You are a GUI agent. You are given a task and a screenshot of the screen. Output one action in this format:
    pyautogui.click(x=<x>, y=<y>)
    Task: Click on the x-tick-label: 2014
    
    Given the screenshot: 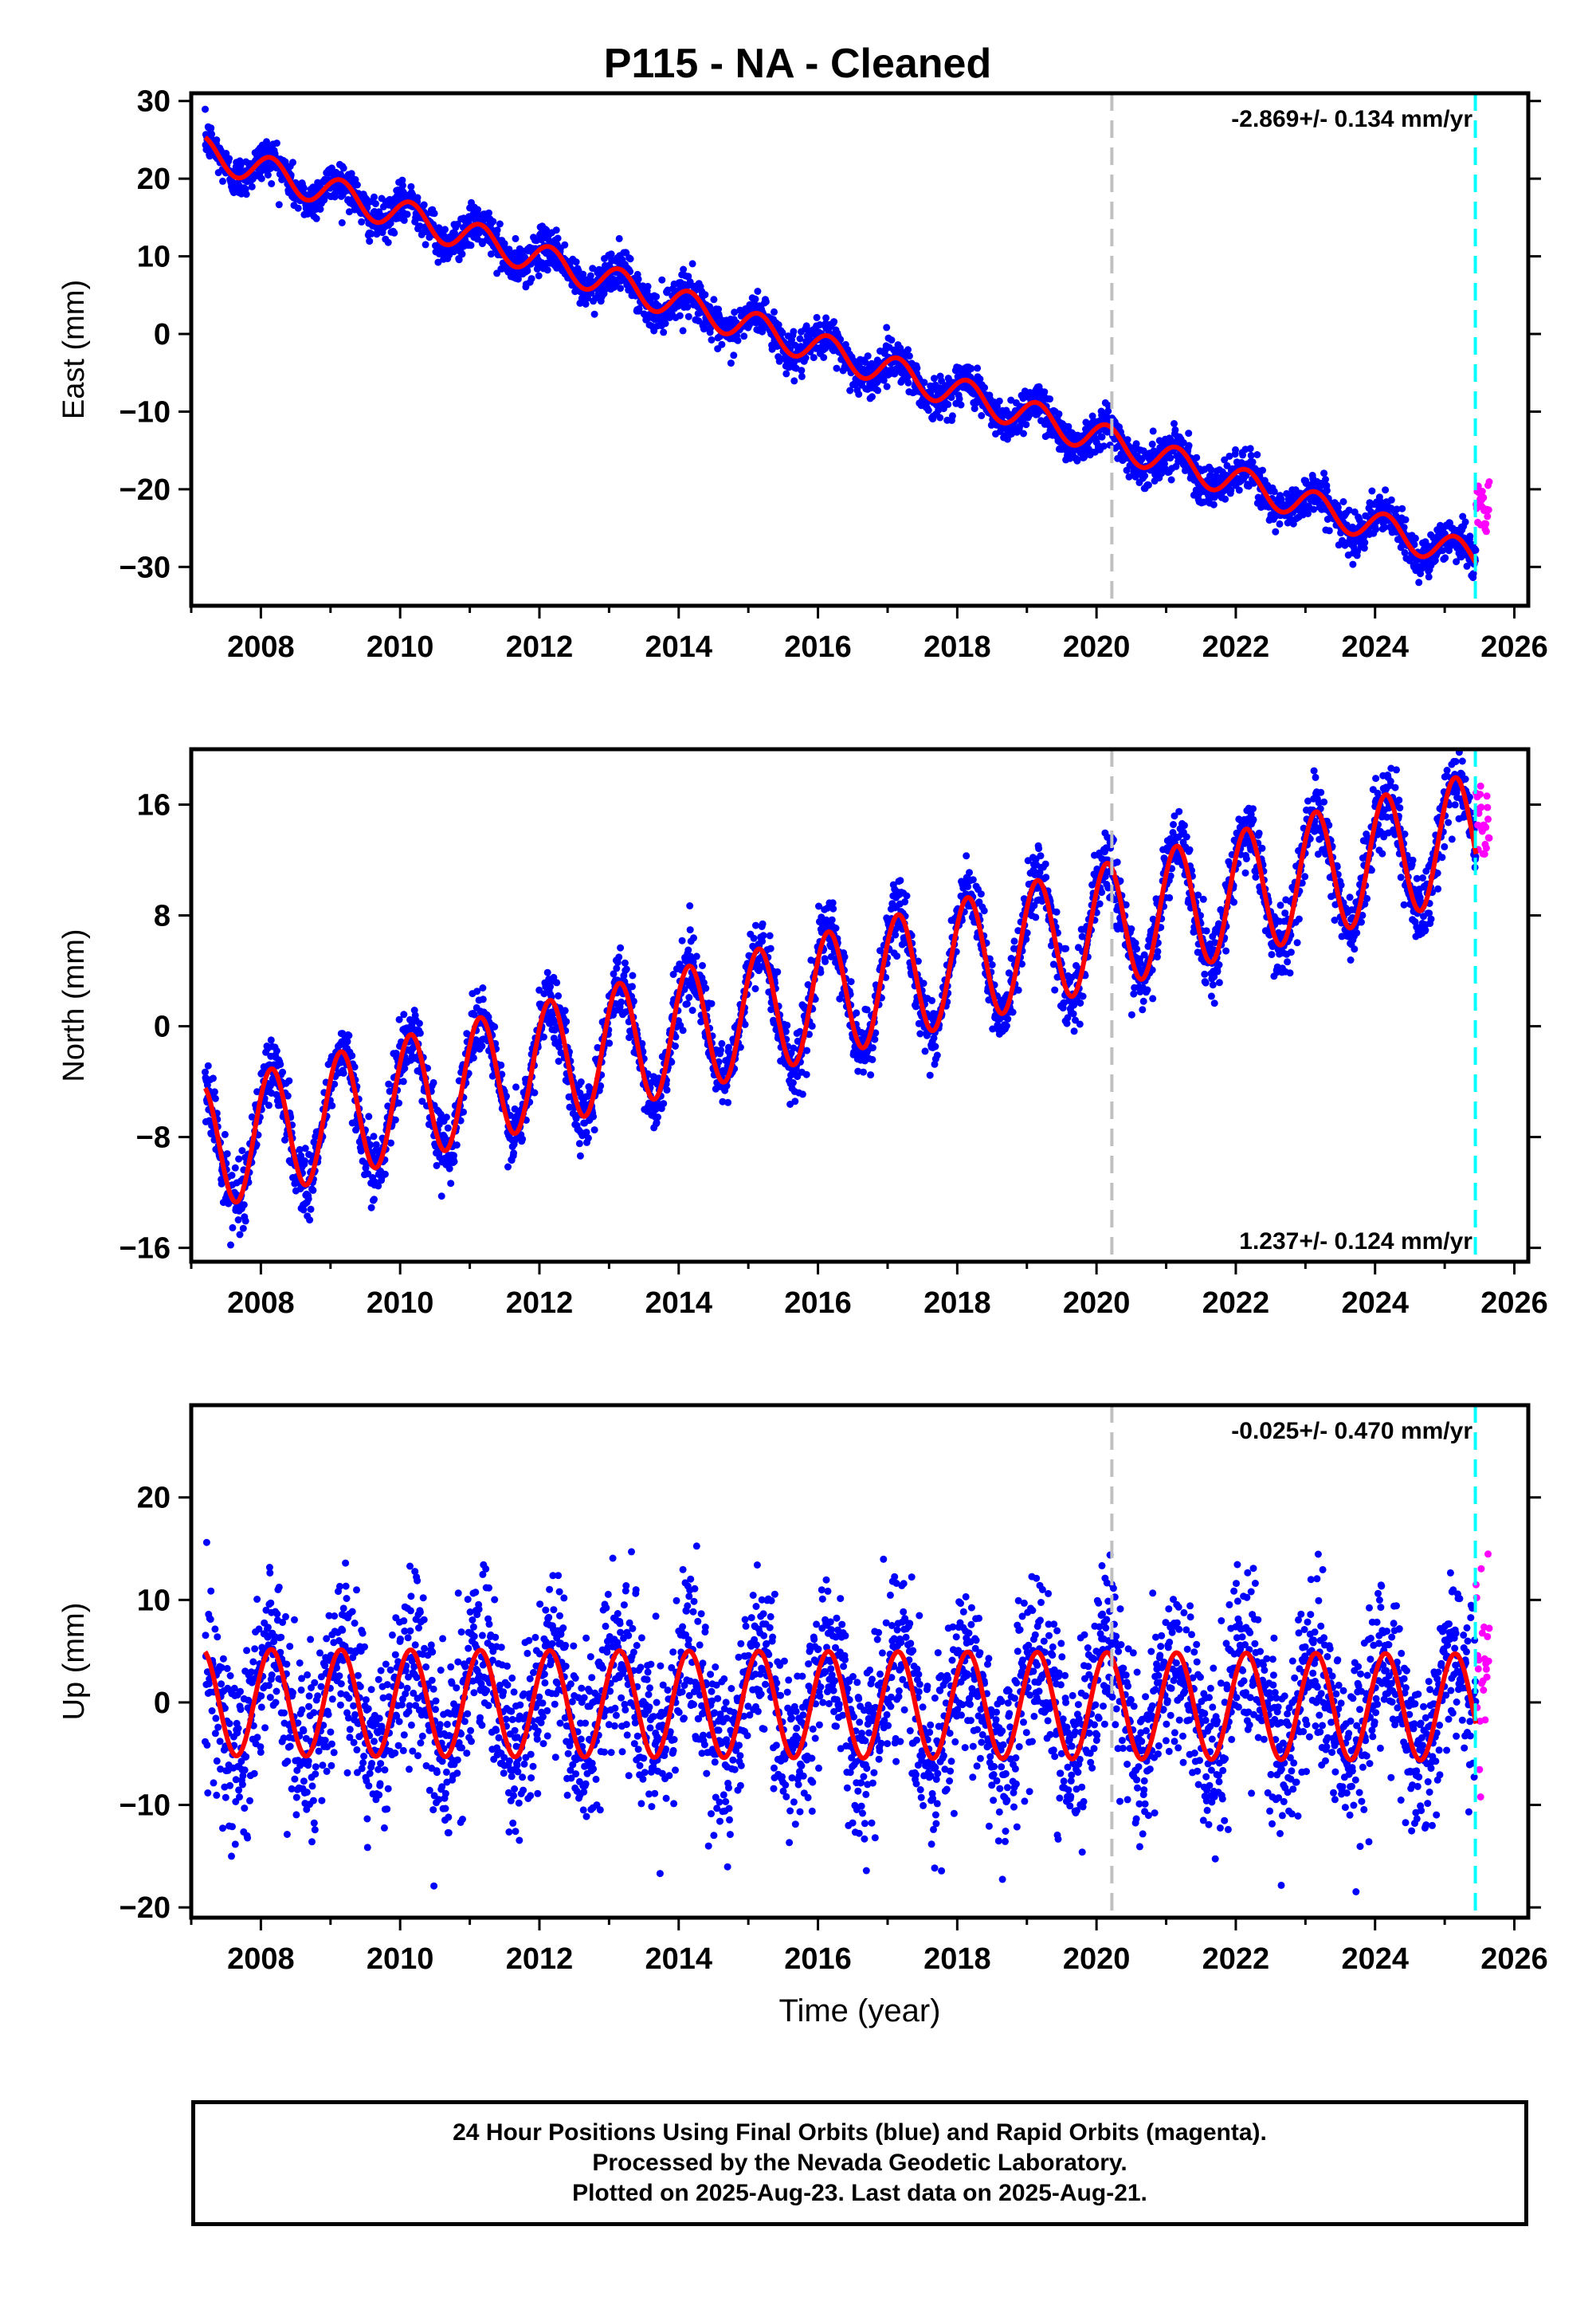 What is the action you would take?
    pyautogui.click(x=679, y=647)
    